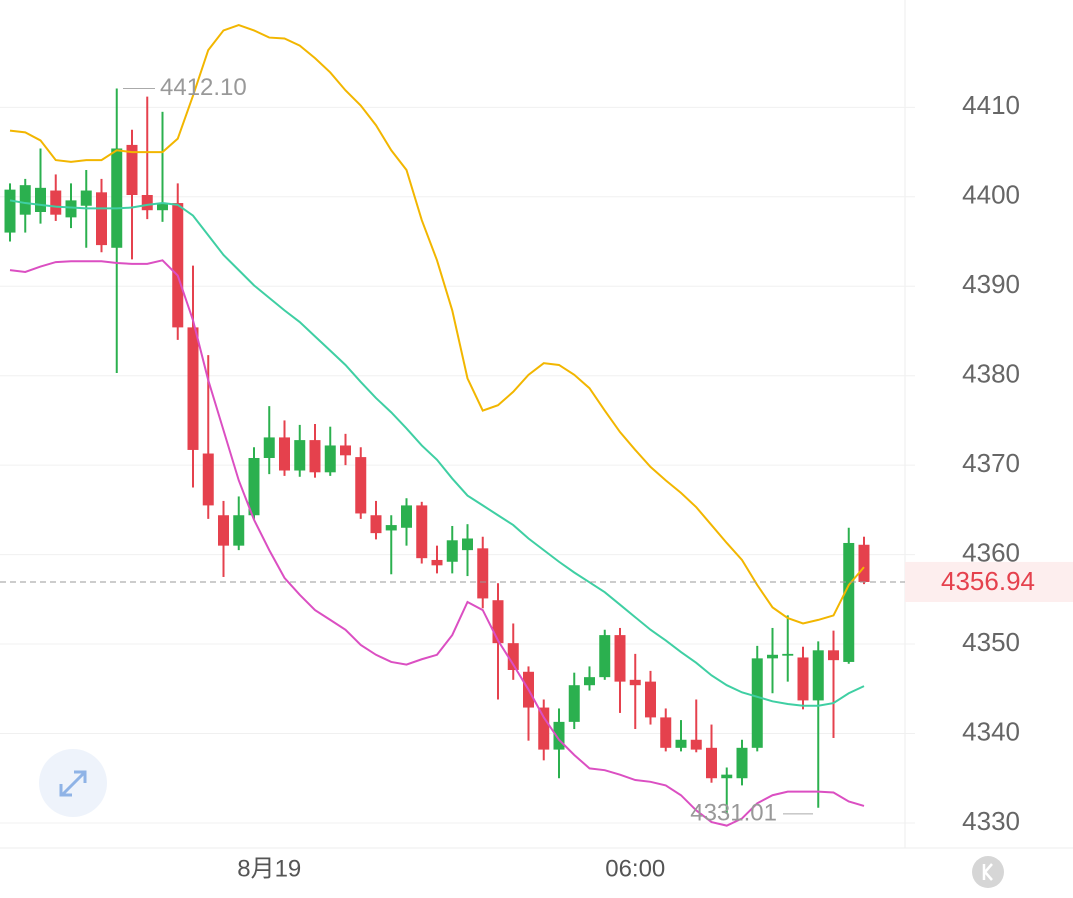  I want to click on last-price-box, so click(989, 581).